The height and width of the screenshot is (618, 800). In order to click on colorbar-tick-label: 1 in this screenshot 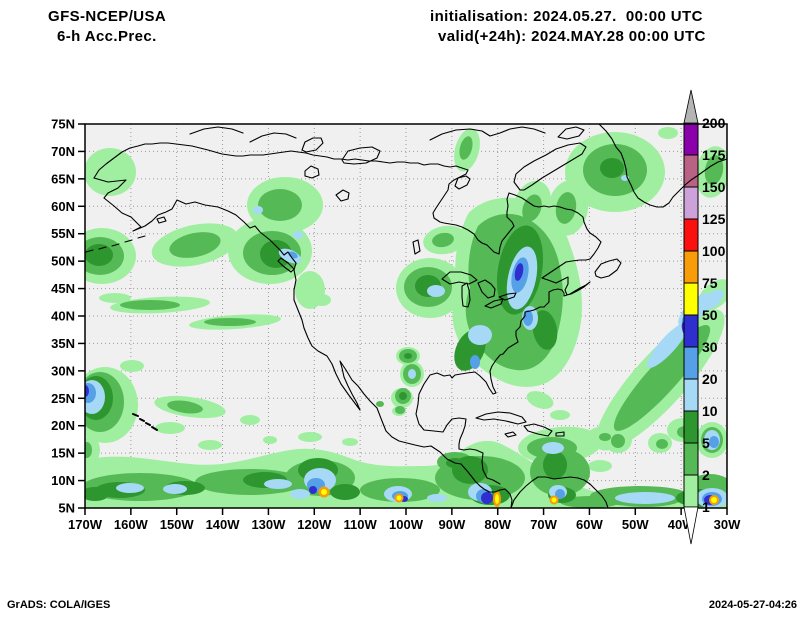, I will do `click(706, 507)`.